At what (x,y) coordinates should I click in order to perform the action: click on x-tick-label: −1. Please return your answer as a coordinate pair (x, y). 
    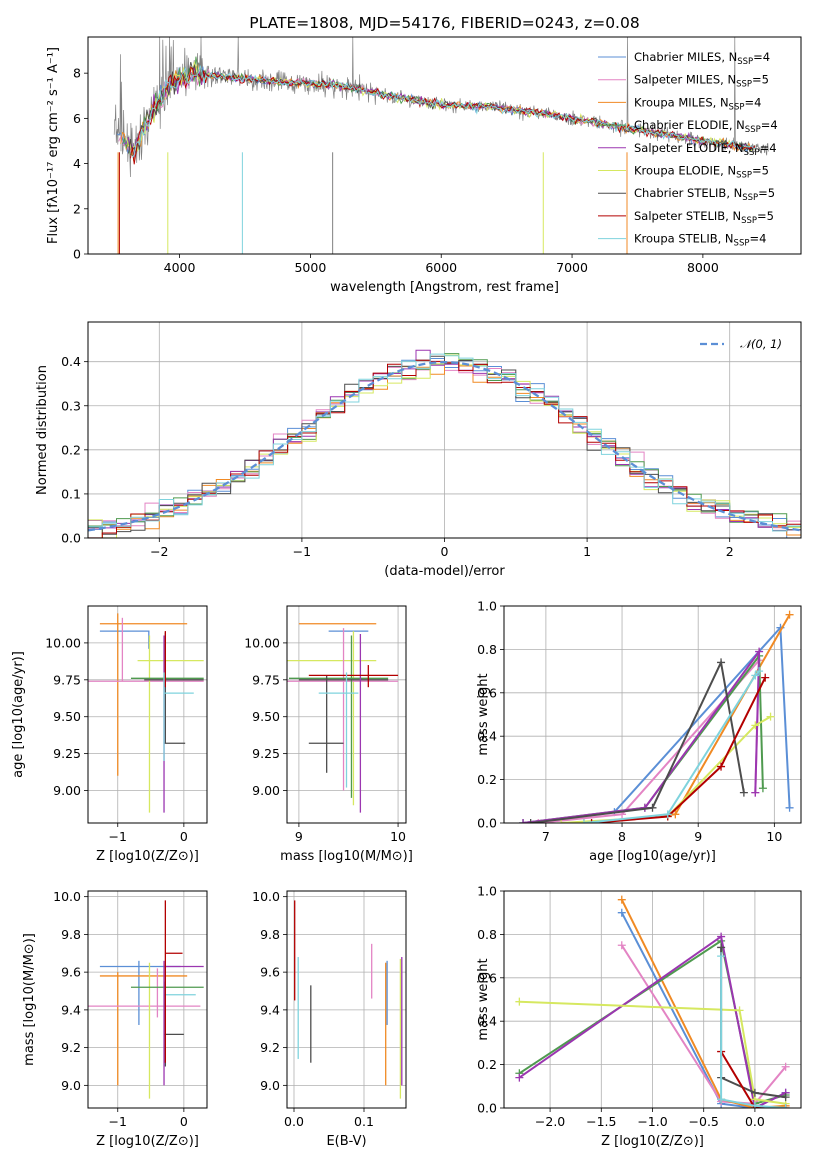
    Looking at the image, I should click on (118, 1121).